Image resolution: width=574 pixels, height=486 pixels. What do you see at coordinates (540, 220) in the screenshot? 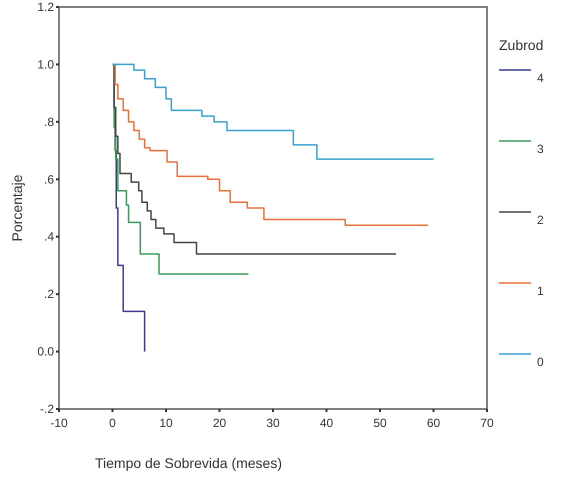
I see `legend-label: 2` at bounding box center [540, 220].